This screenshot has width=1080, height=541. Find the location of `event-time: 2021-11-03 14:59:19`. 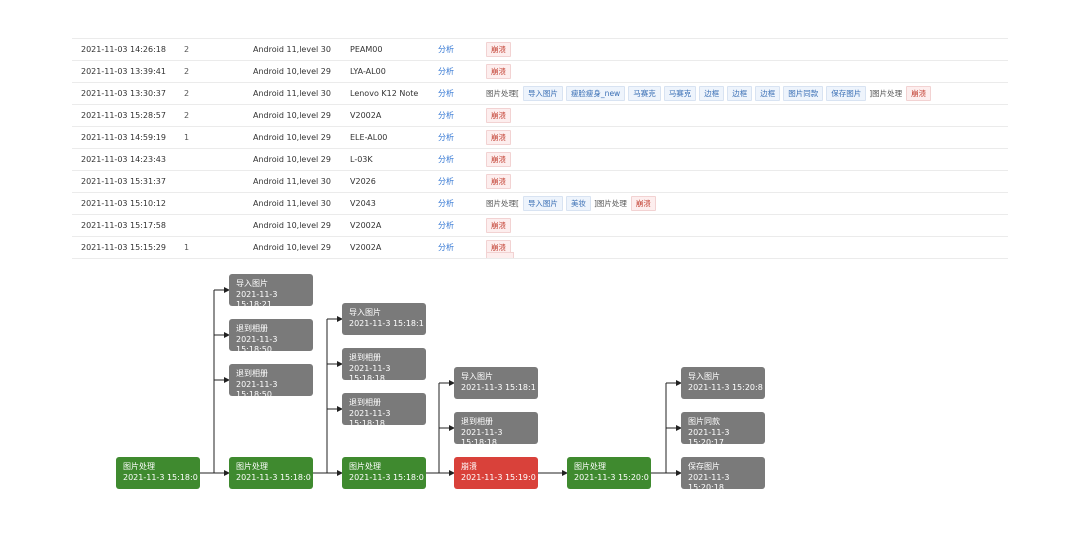

event-time: 2021-11-03 14:59:19 is located at coordinates (123, 137).